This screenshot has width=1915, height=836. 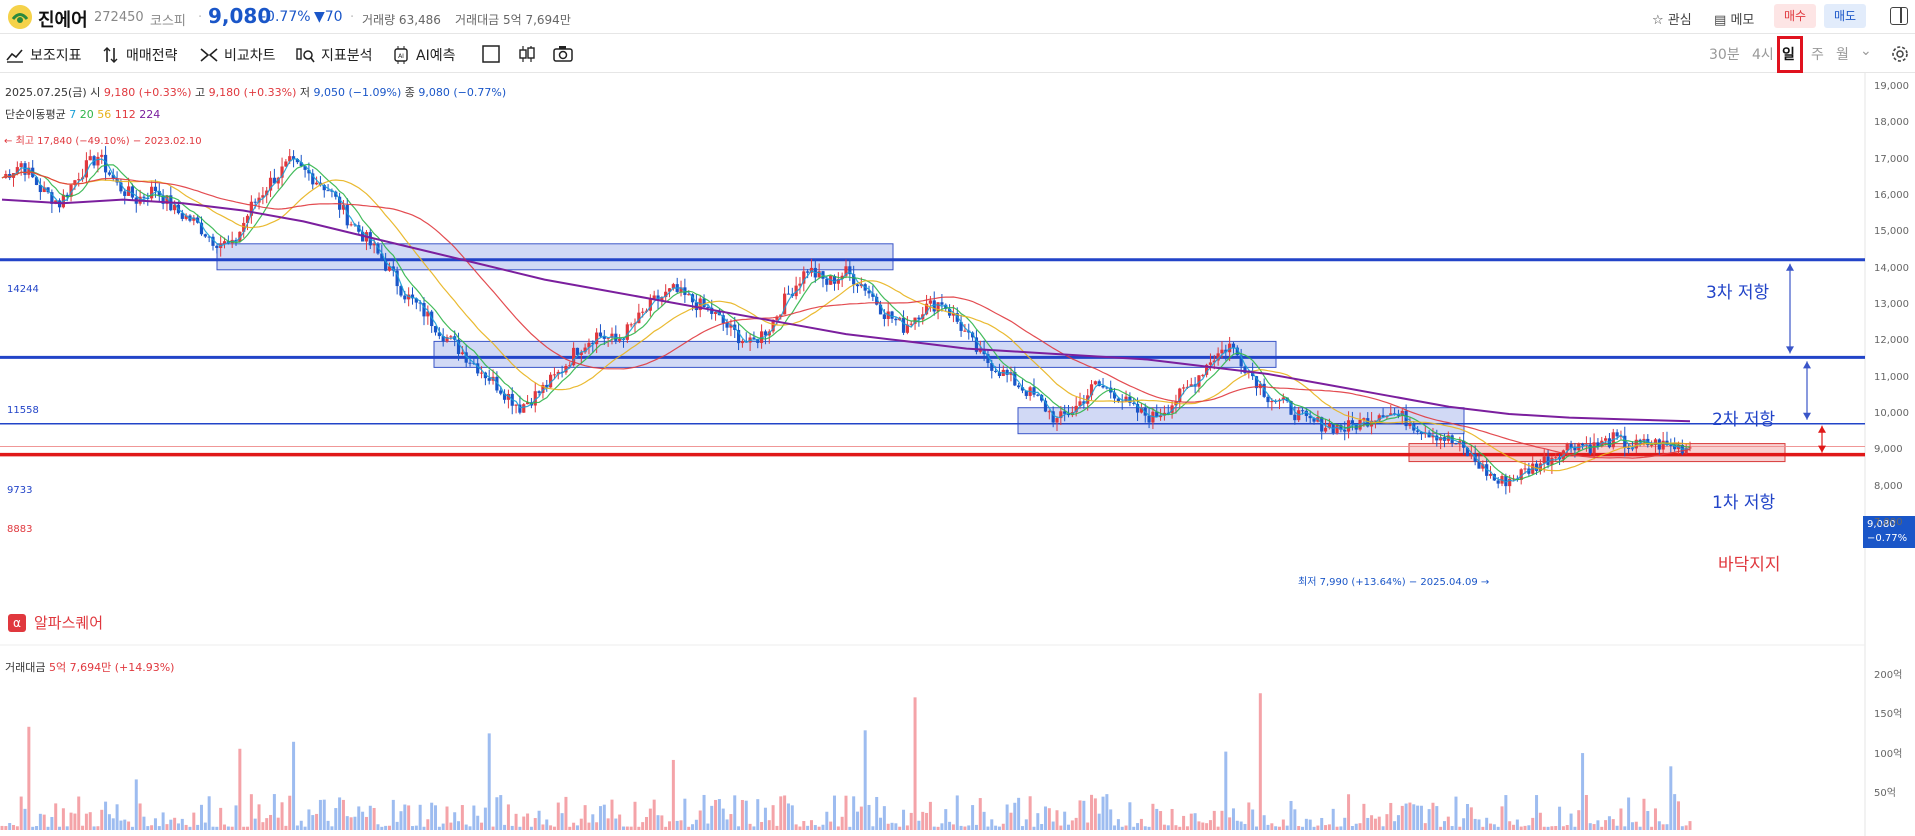 I want to click on y-tick-label: 12,000, so click(x=1891, y=341).